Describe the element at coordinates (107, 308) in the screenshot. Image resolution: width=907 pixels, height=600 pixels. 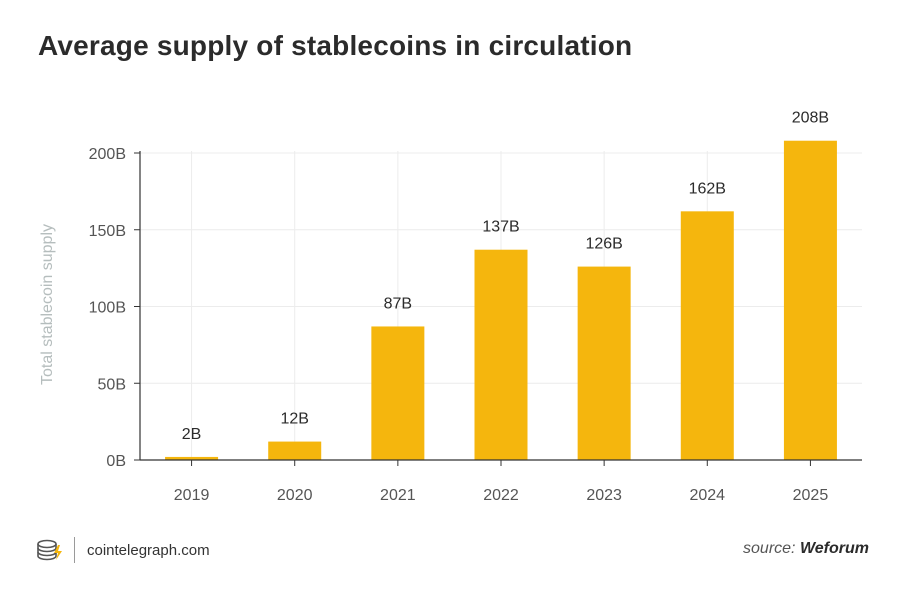
I see `y-tick-label: 100B` at that location.